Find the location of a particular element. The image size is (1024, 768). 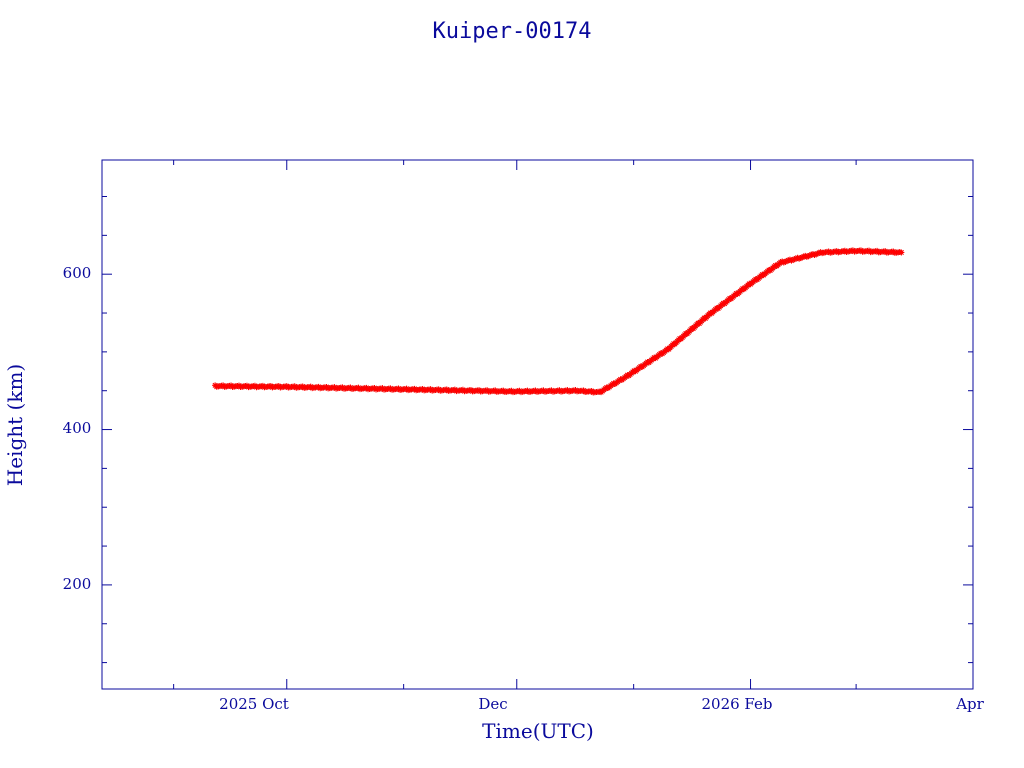

chart-title: Kuiper-00174 is located at coordinates (512, 31).